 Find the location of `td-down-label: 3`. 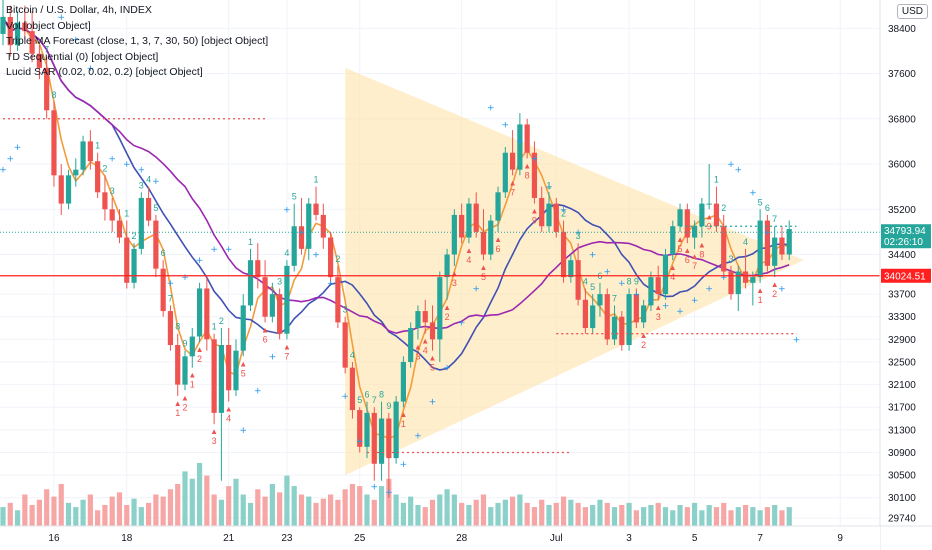

td-down-label: 3 is located at coordinates (454, 283).